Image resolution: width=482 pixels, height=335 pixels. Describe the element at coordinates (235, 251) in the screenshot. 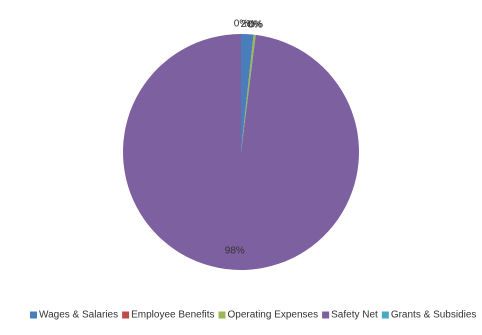

I see `data-label: 98%` at that location.